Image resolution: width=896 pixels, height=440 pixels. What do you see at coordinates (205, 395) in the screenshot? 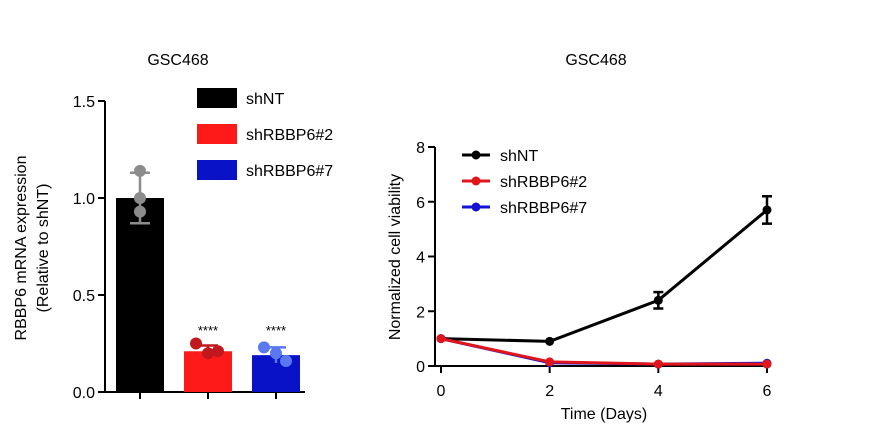
I see `bar-chart-x-axis` at bounding box center [205, 395].